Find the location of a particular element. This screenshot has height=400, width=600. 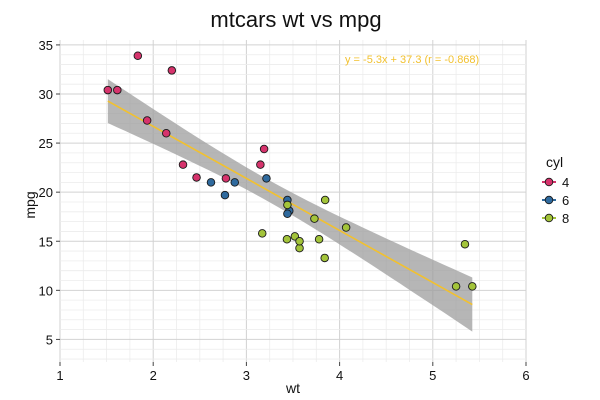

x-tick-label: 3 is located at coordinates (246, 375).